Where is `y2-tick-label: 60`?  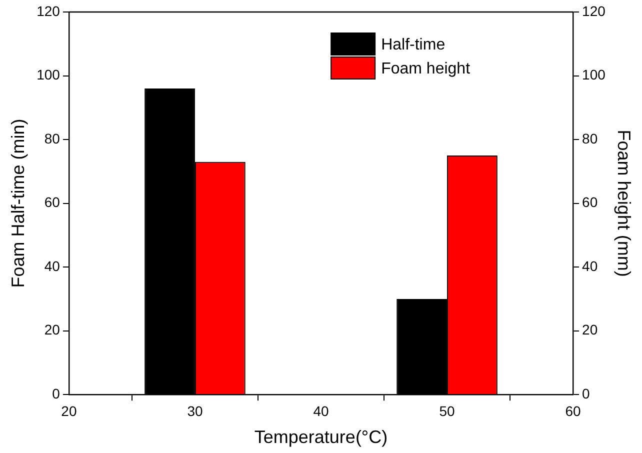 y2-tick-label: 60 is located at coordinates (590, 202).